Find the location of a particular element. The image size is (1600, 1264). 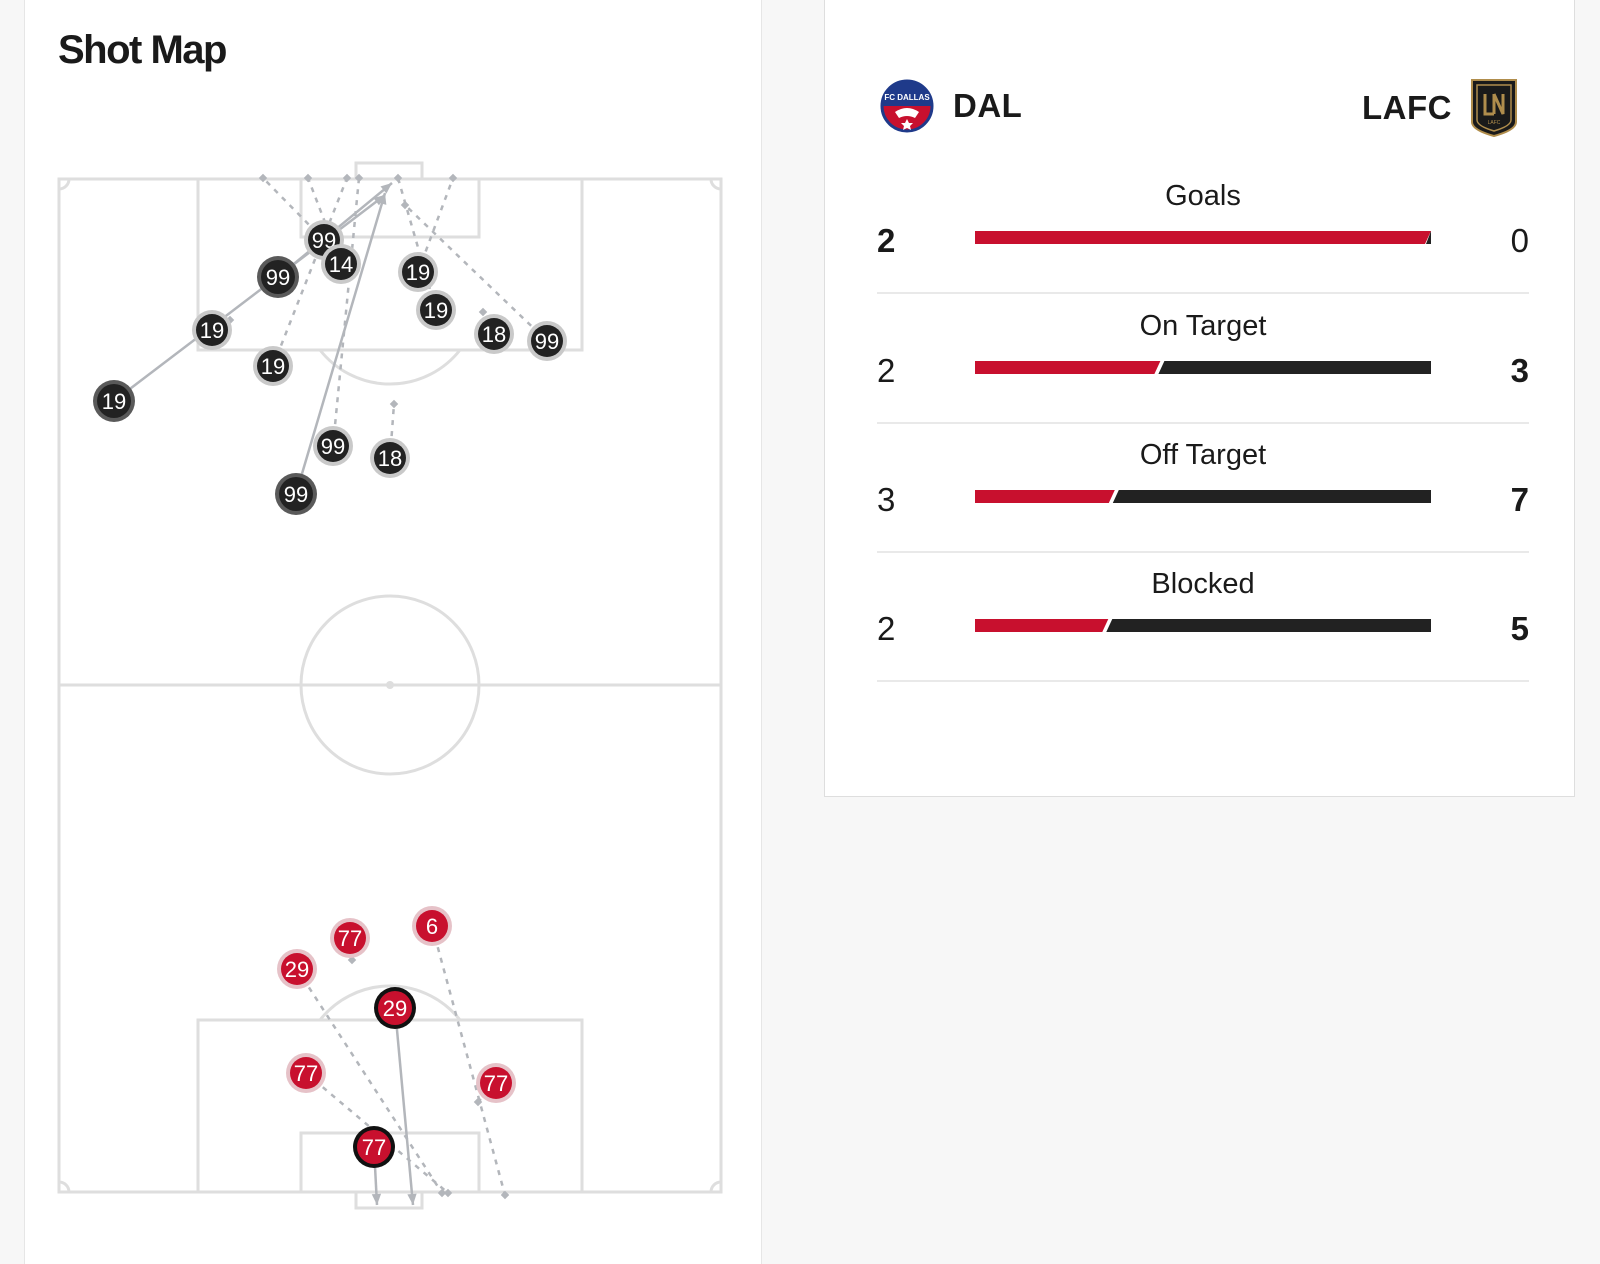

shot-player-number: 14 is located at coordinates (341, 264).